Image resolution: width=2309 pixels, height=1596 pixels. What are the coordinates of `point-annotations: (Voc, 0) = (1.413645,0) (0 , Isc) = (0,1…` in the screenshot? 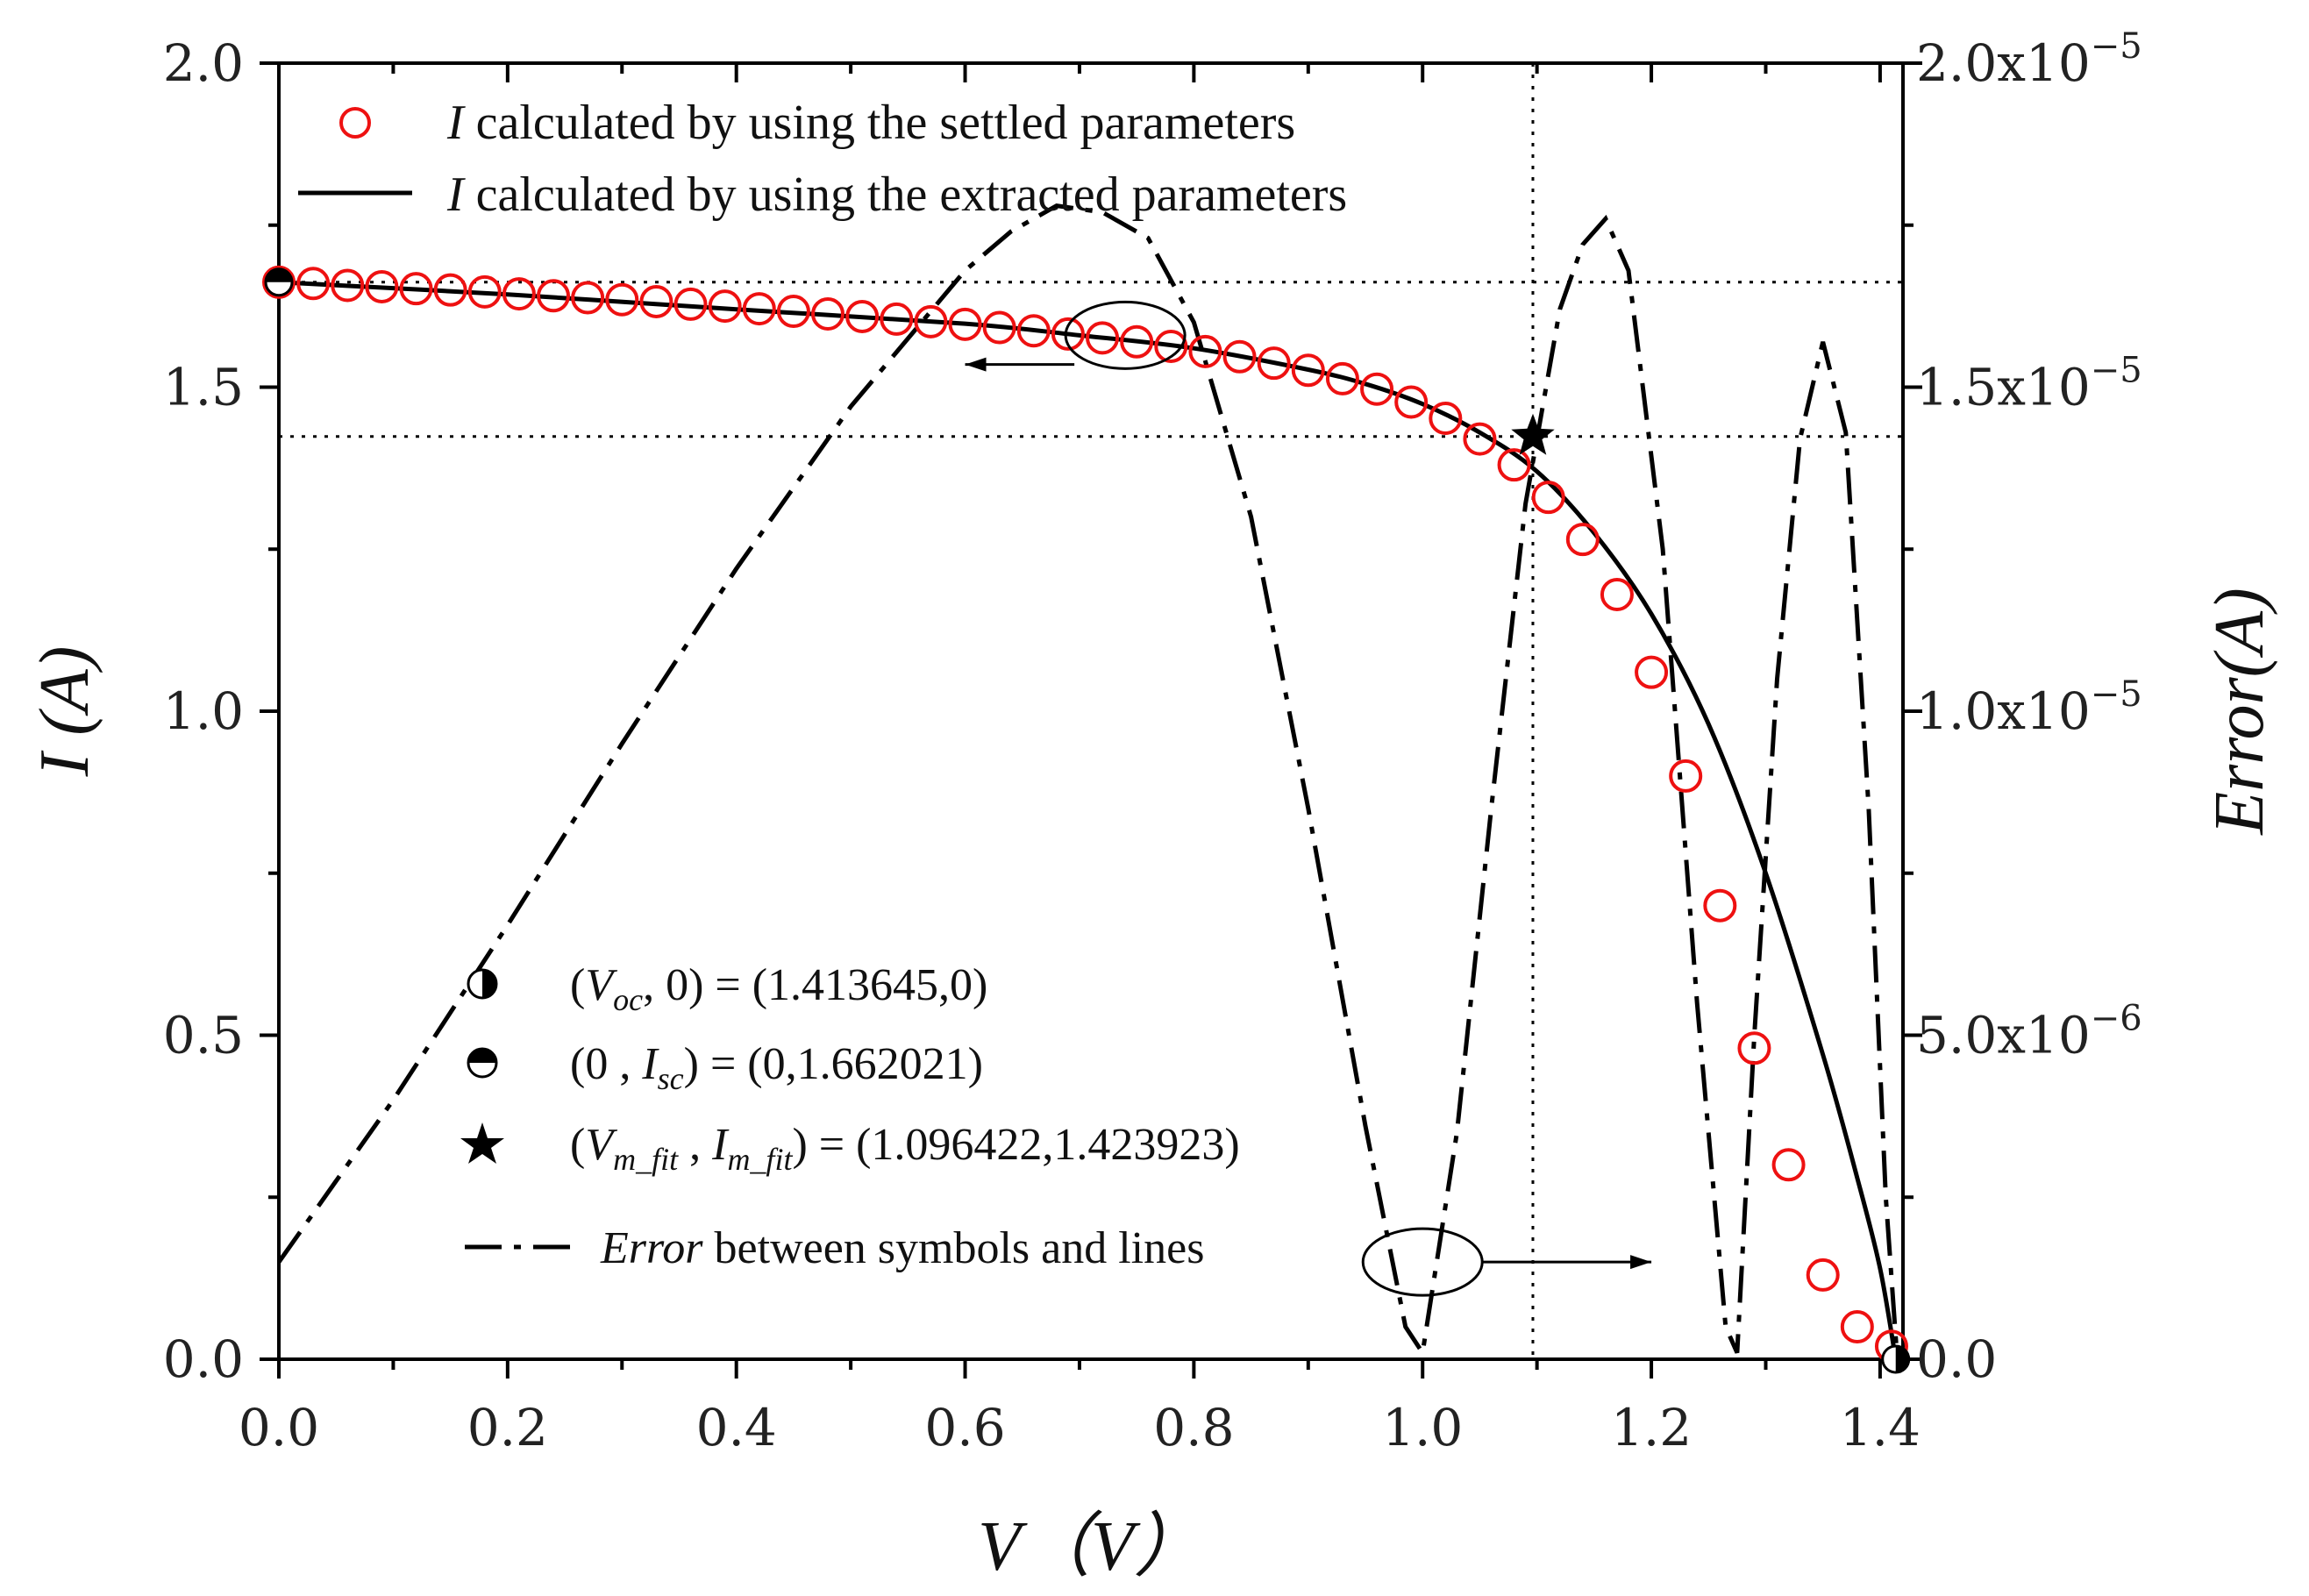 It's located at (850, 1116).